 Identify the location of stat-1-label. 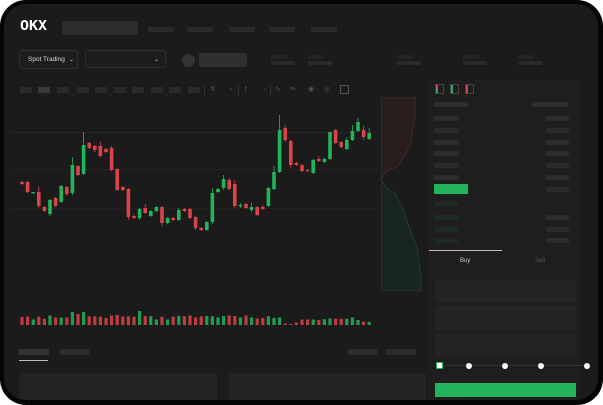
(279, 57).